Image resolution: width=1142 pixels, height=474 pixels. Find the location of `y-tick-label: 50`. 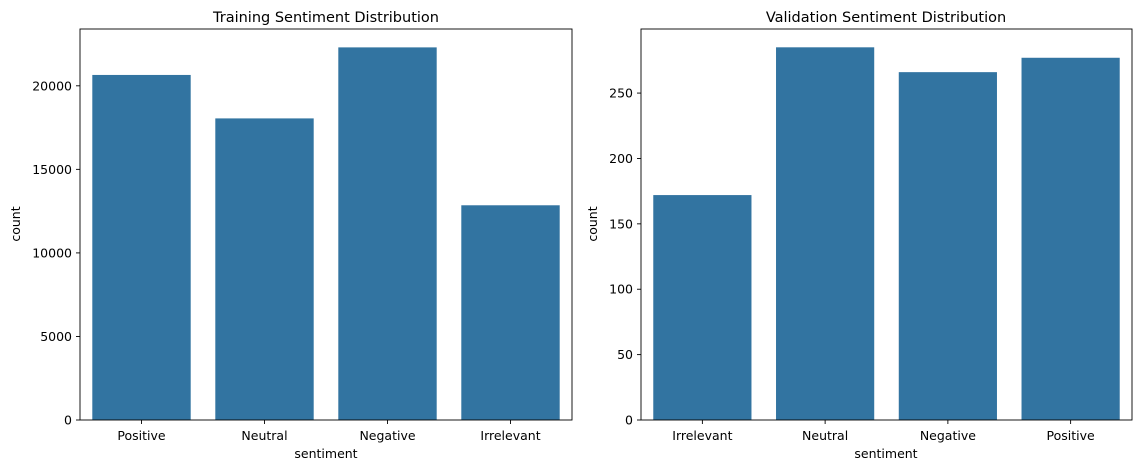

y-tick-label: 50 is located at coordinates (625, 354).